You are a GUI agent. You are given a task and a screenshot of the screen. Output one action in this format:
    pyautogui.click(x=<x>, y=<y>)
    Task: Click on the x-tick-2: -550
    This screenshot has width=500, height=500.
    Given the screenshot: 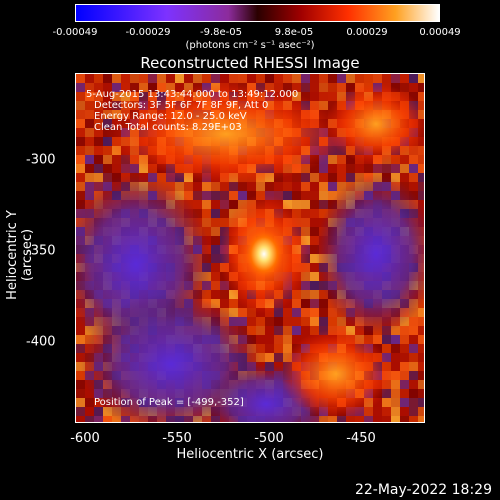 What is the action you would take?
    pyautogui.click(x=177, y=438)
    